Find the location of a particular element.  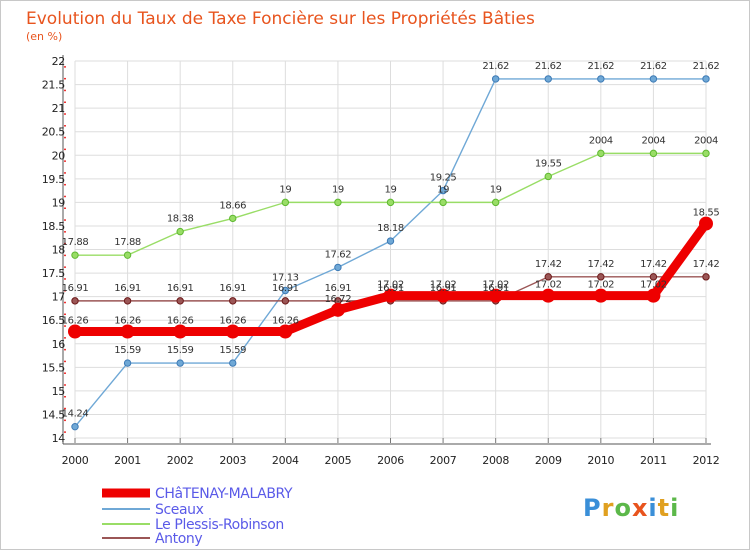

y-tick-label: 20 is located at coordinates (59, 155).